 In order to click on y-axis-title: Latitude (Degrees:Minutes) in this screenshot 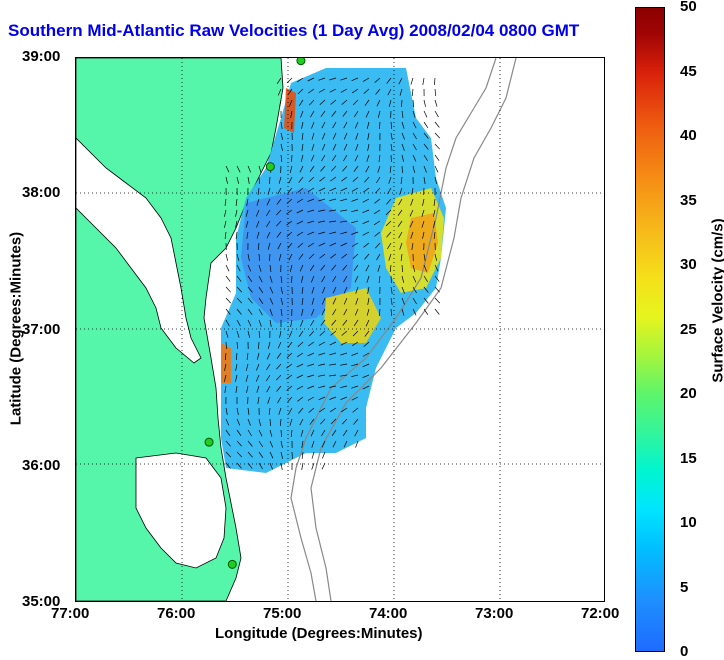, I will do `click(16, 329)`.